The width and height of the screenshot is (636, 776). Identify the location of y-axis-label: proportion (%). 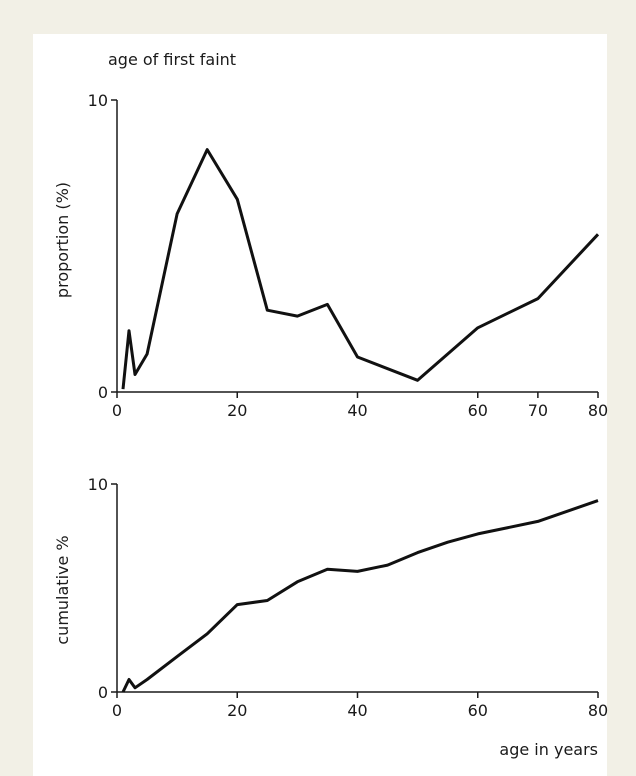
(62, 240).